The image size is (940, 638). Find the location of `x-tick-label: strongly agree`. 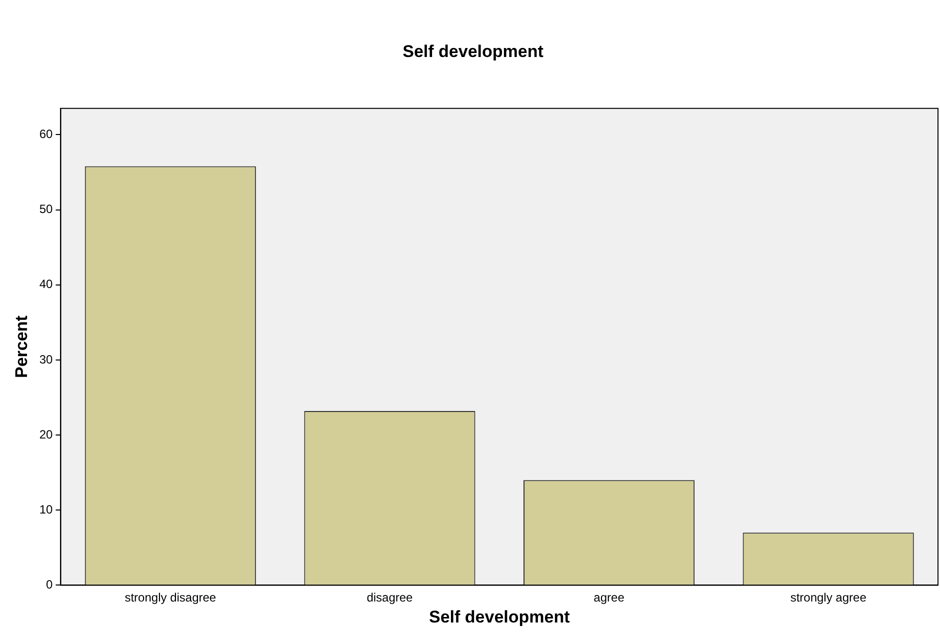

x-tick-label: strongly agree is located at coordinates (828, 597).